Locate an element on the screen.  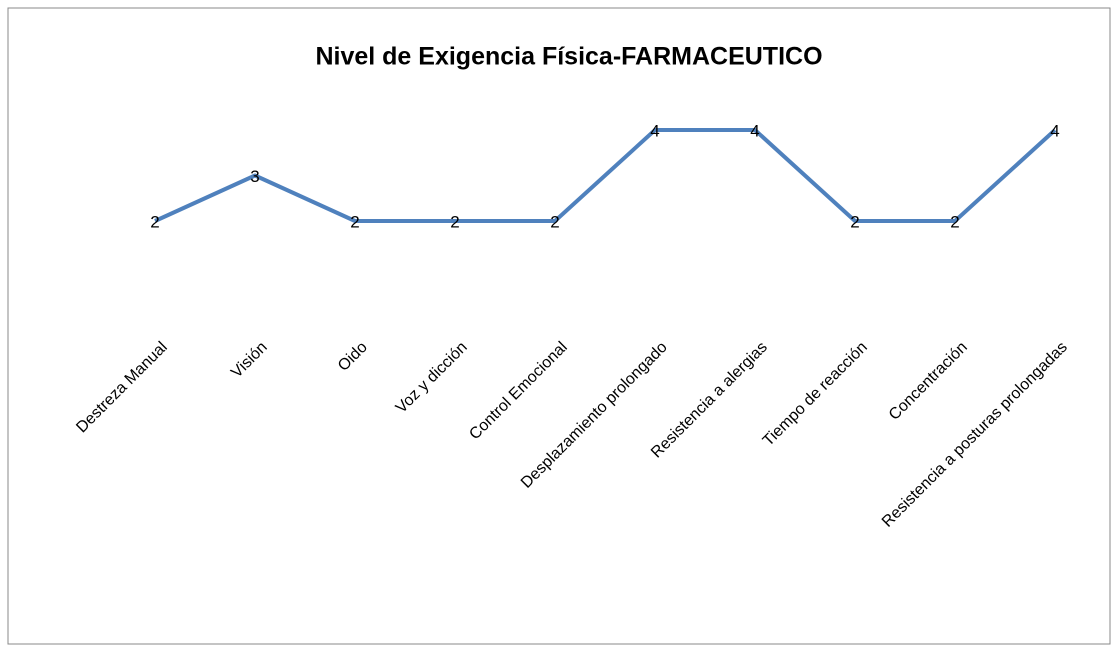
data-line is located at coordinates (605, 175).